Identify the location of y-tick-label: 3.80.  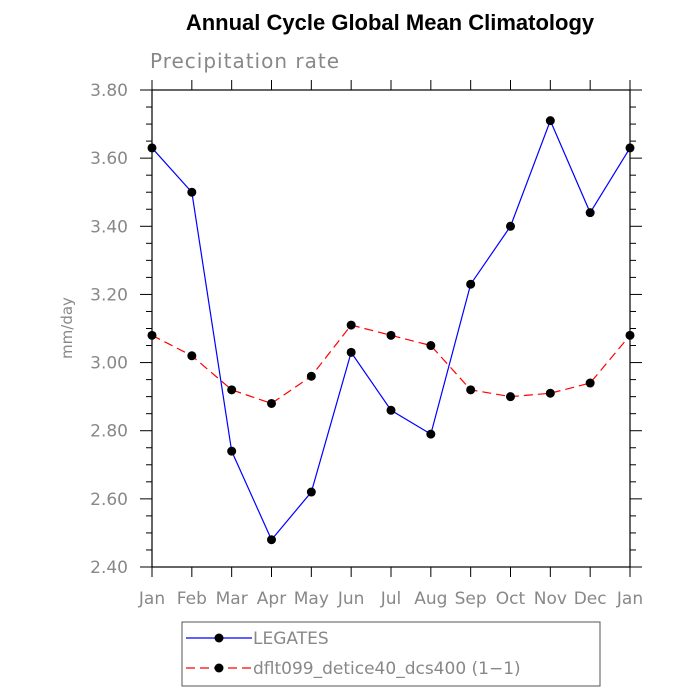
(109, 91).